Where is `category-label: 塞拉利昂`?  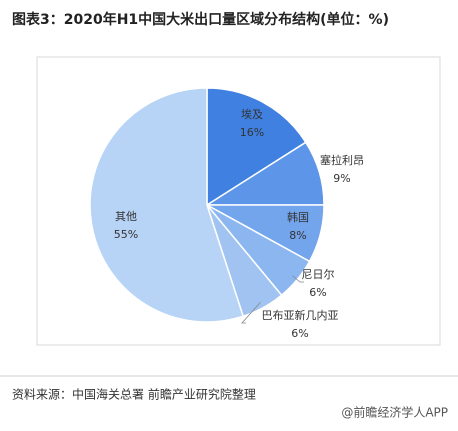
category-label: 塞拉利昂 is located at coordinates (342, 160).